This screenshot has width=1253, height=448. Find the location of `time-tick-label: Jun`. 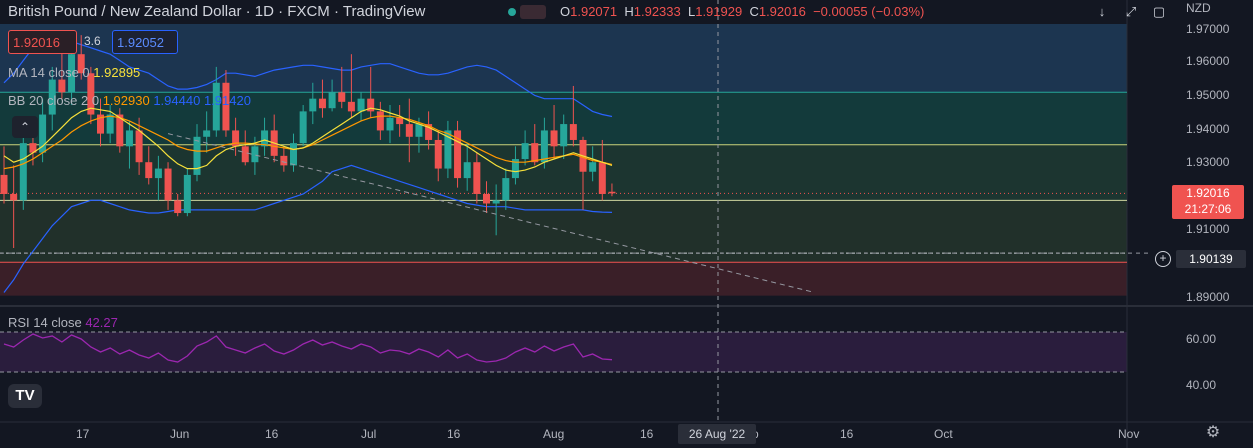

time-tick-label: Jun is located at coordinates (180, 434).